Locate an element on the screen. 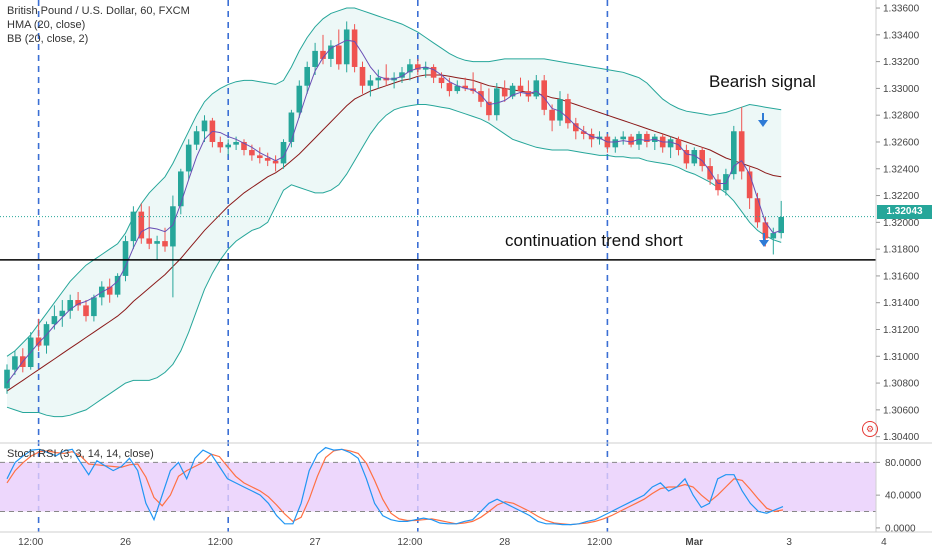 This screenshot has height=550, width=932. y-tick-label: 1.32000 is located at coordinates (901, 223).